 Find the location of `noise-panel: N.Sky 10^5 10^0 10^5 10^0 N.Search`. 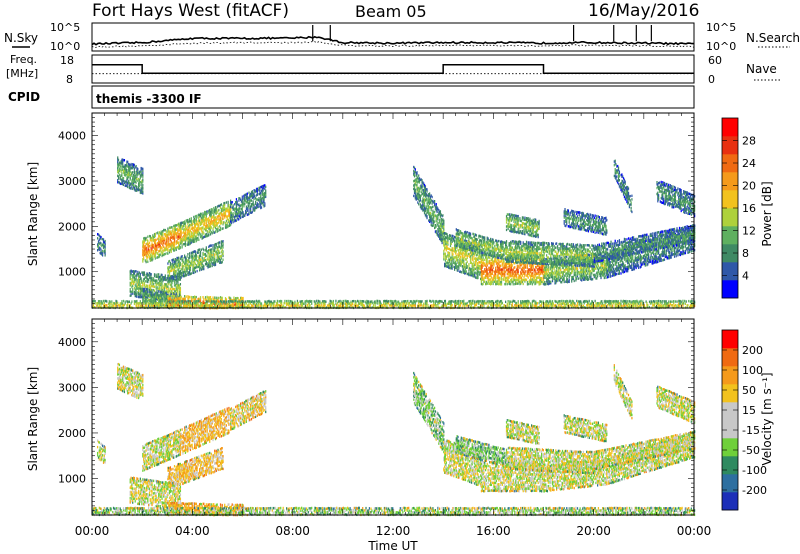

noise-panel: N.Sky 10^5 10^0 10^5 10^0 N.Search is located at coordinates (402, 37).